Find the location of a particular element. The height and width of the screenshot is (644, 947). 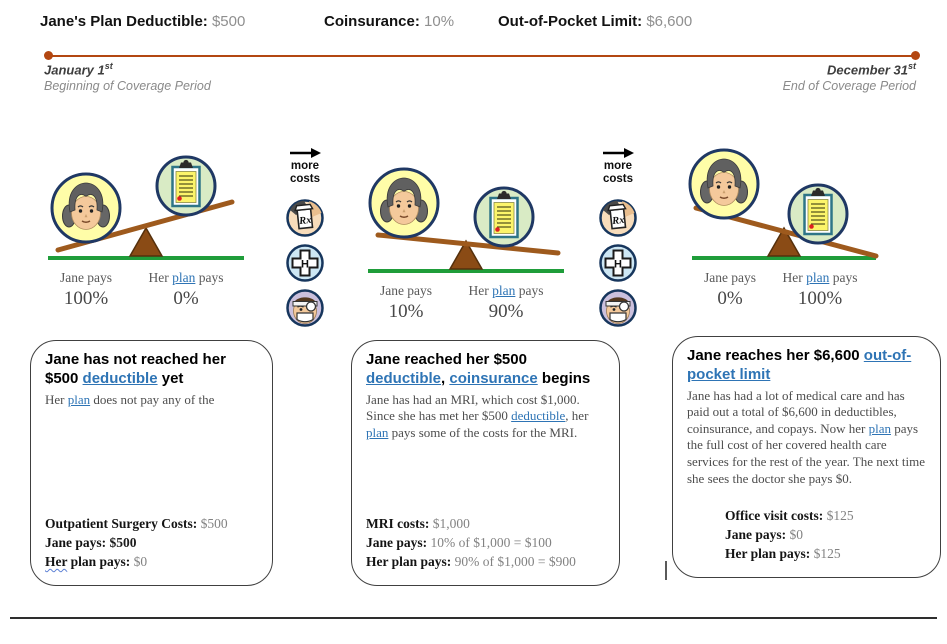

scale-labels-3: Jane pays 0% Her plan pays 100% is located at coordinates (800, 295).